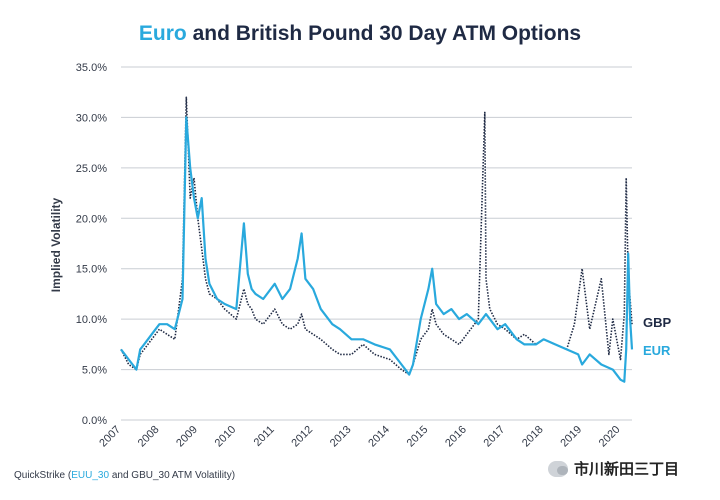 This screenshot has width=720, height=500. What do you see at coordinates (456, 437) in the screenshot?
I see `x-tick-label: 2016` at bounding box center [456, 437].